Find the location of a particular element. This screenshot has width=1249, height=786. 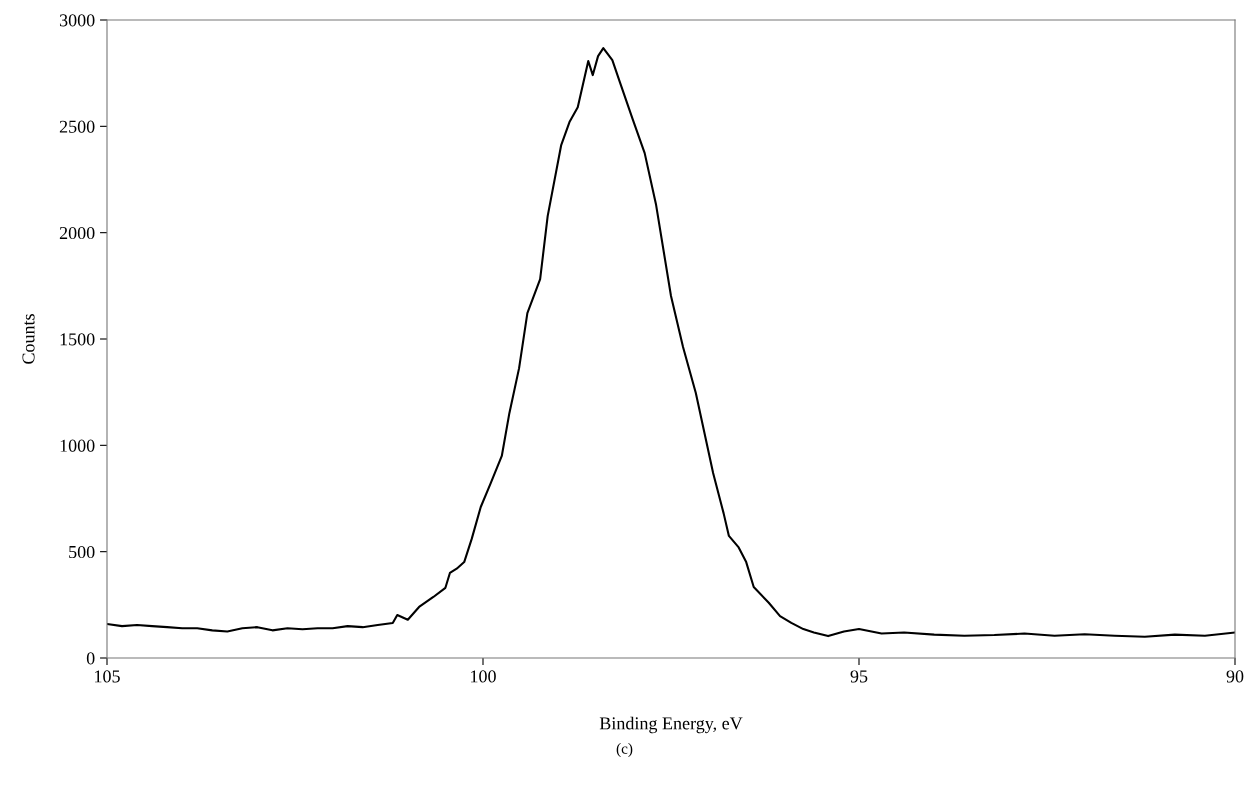

x-tick-label: 105 is located at coordinates (107, 676).